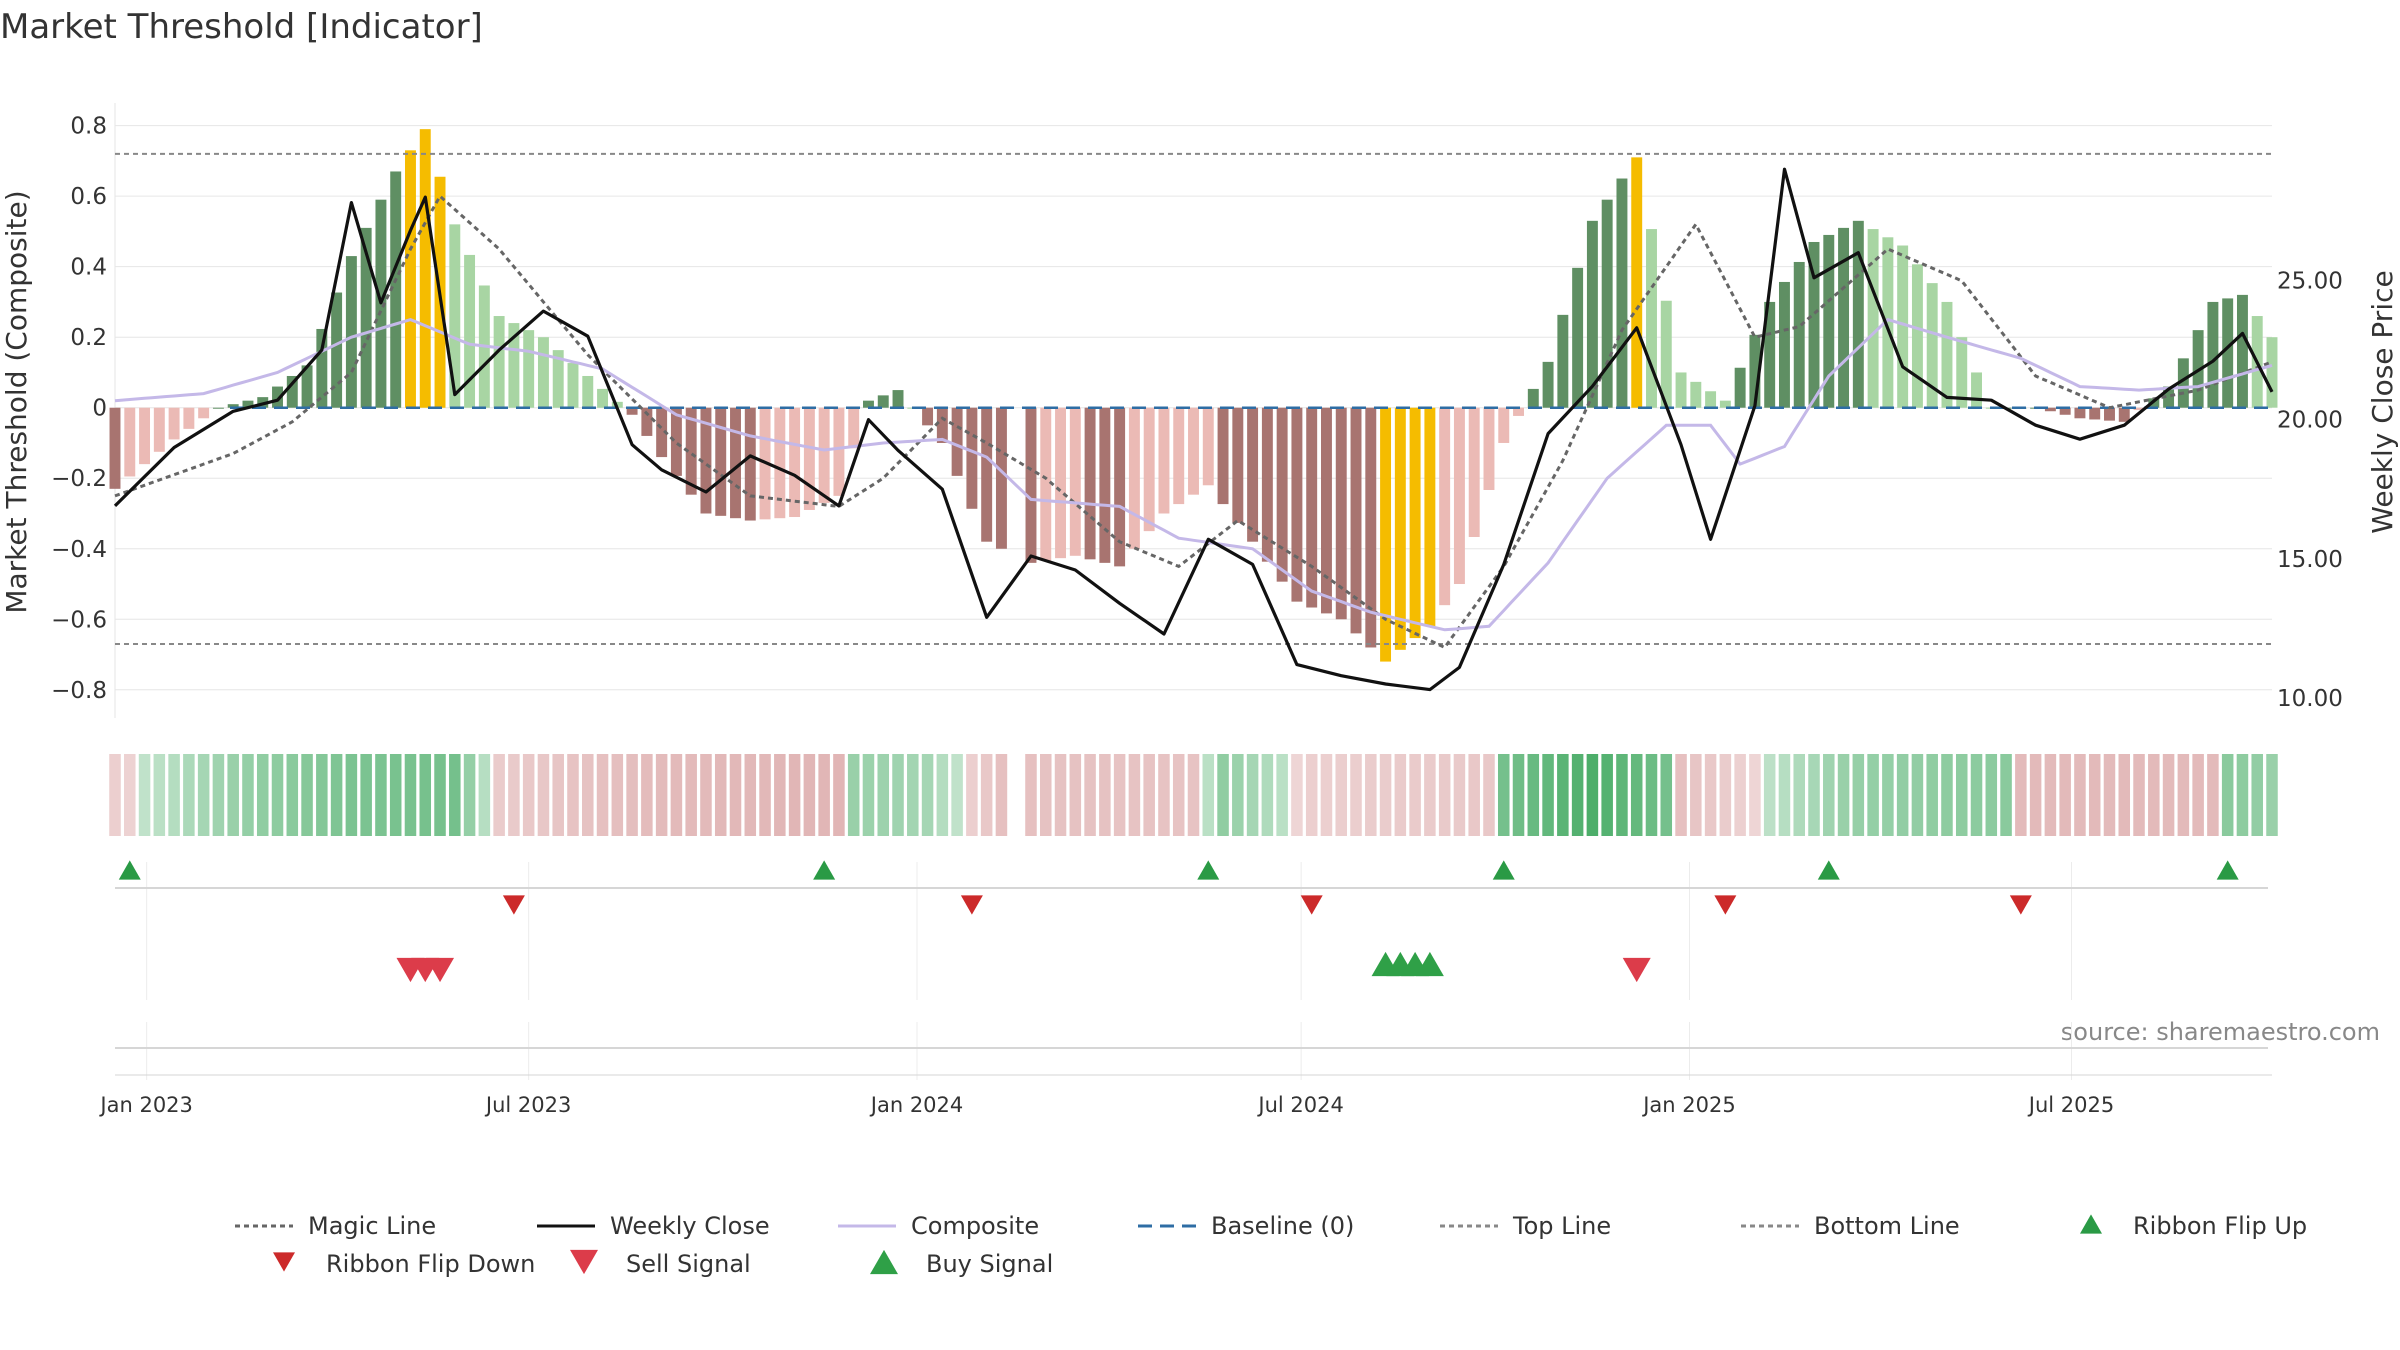 Image resolution: width=2400 pixels, height=1350 pixels. Describe the element at coordinates (916, 1105) in the screenshot. I see `x-tick: Jan 2024` at that location.